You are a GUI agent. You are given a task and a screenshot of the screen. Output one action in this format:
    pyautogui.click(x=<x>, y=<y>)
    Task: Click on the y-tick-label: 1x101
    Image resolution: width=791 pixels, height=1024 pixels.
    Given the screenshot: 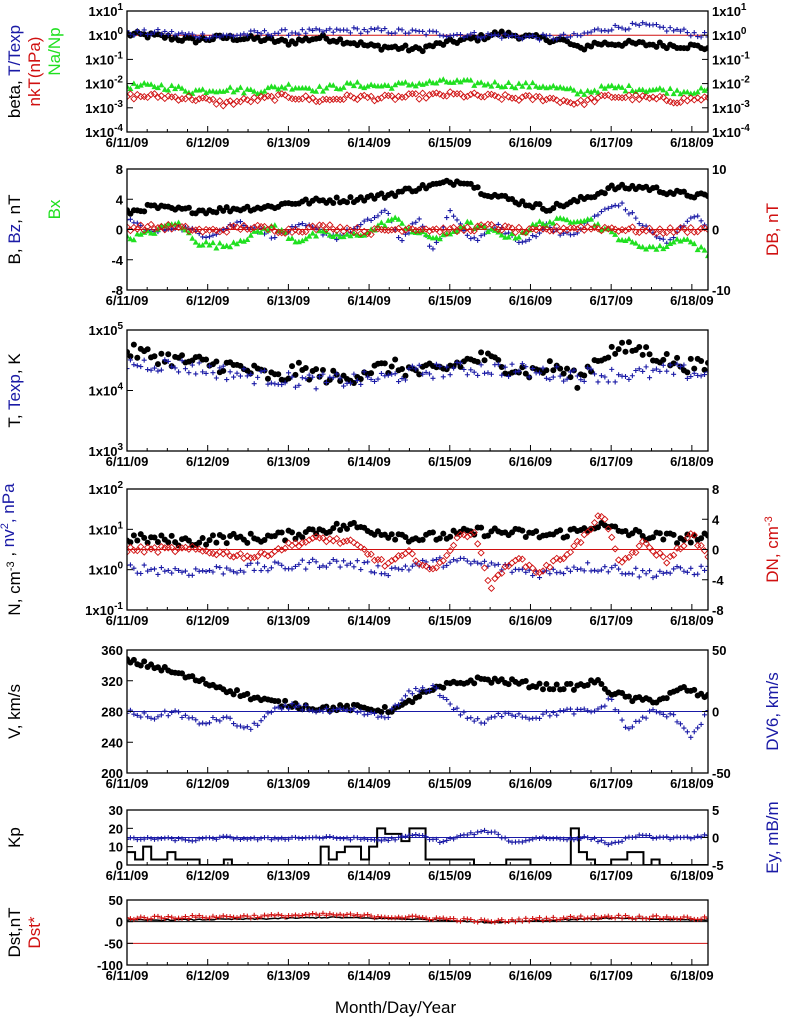 What is the action you would take?
    pyautogui.click(x=106, y=528)
    